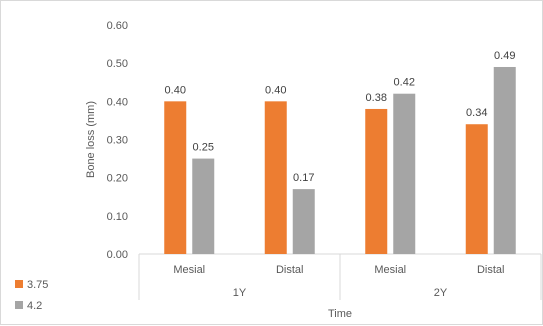  I want to click on y-tick-label: 0.20, so click(117, 179).